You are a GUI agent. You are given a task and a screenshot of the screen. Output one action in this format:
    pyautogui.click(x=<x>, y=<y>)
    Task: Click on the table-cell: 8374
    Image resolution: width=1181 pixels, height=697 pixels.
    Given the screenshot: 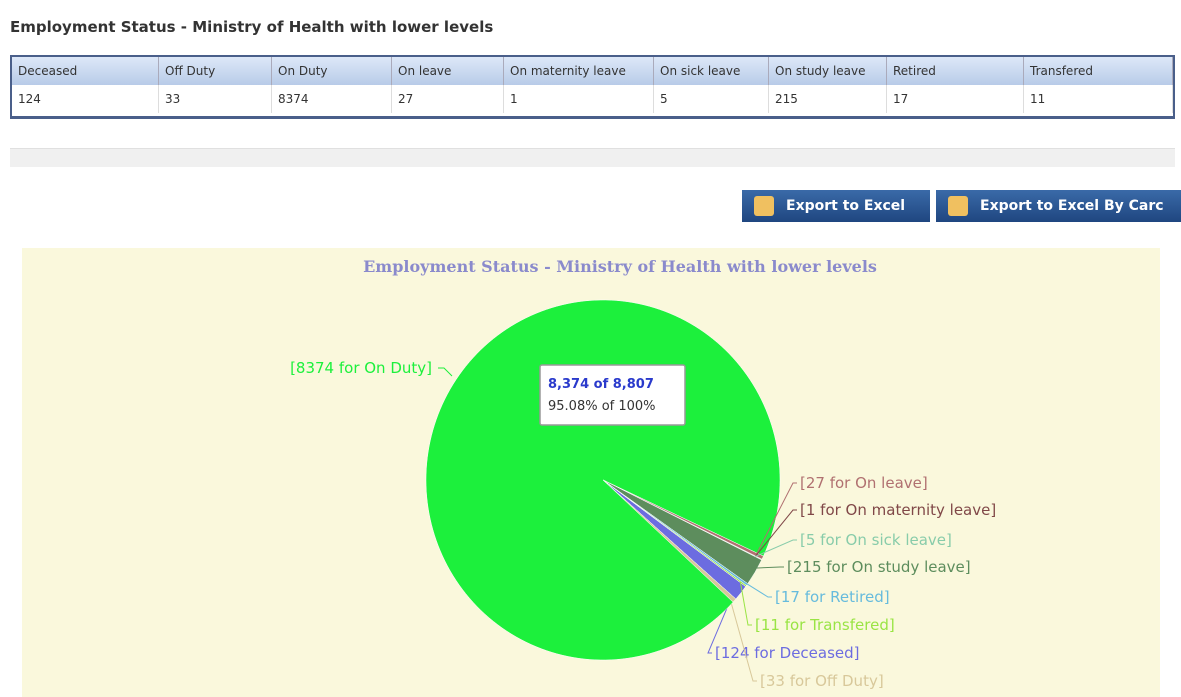 What is the action you would take?
    pyautogui.click(x=332, y=99)
    